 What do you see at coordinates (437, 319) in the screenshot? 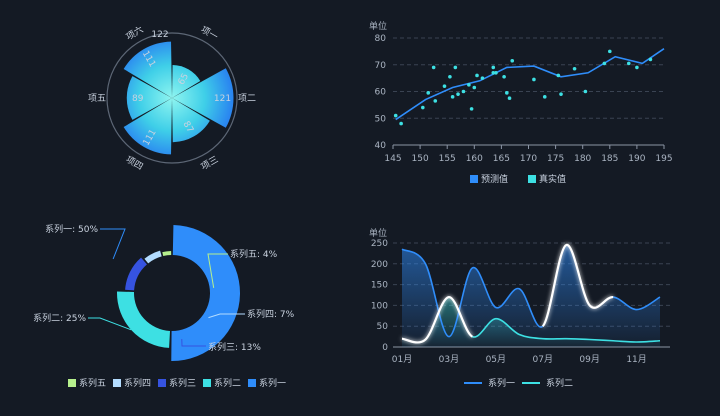
I see `highlight-segment-series2` at bounding box center [437, 319].